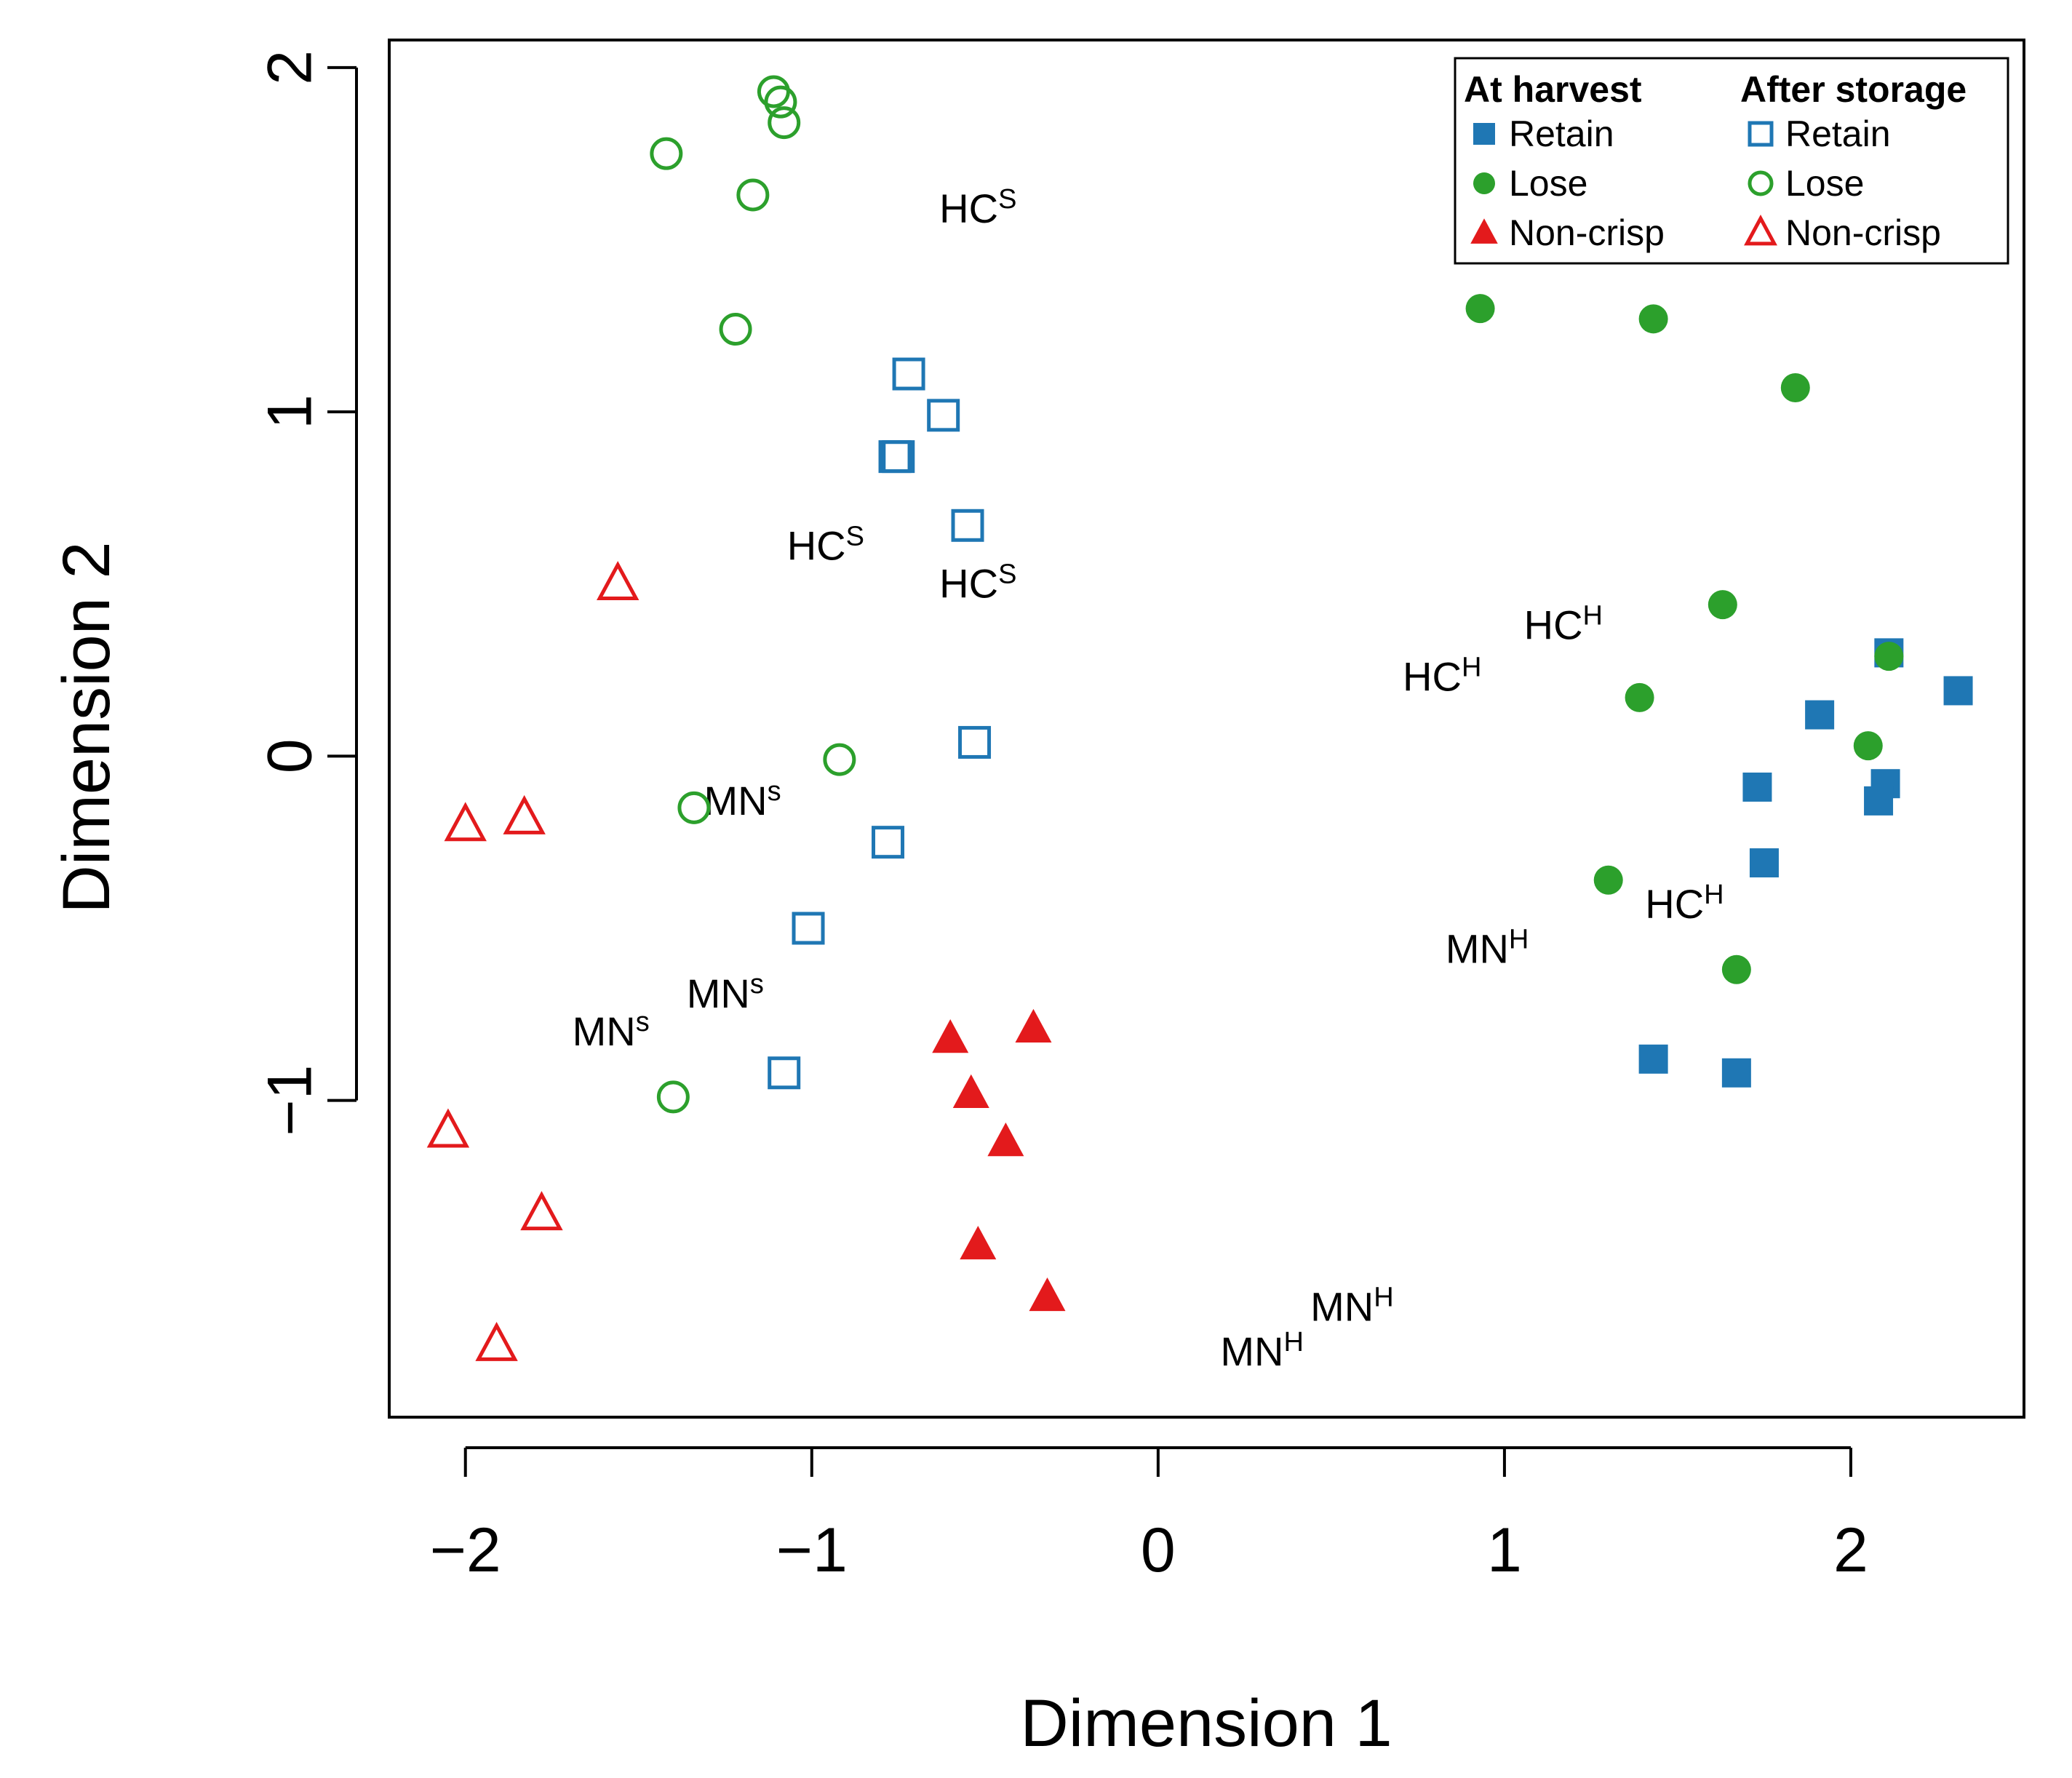 The height and width of the screenshot is (1778, 2072). Describe the element at coordinates (290, 756) in the screenshot. I see `y-tick-label: 0` at that location.